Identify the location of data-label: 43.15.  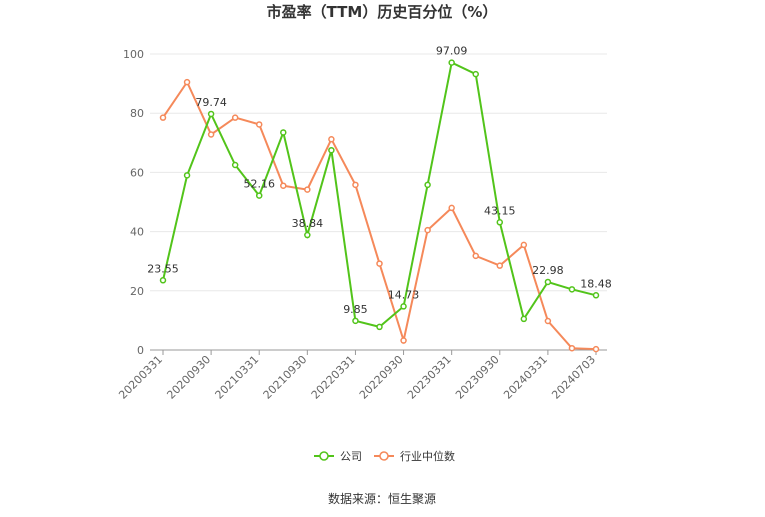
(500, 210).